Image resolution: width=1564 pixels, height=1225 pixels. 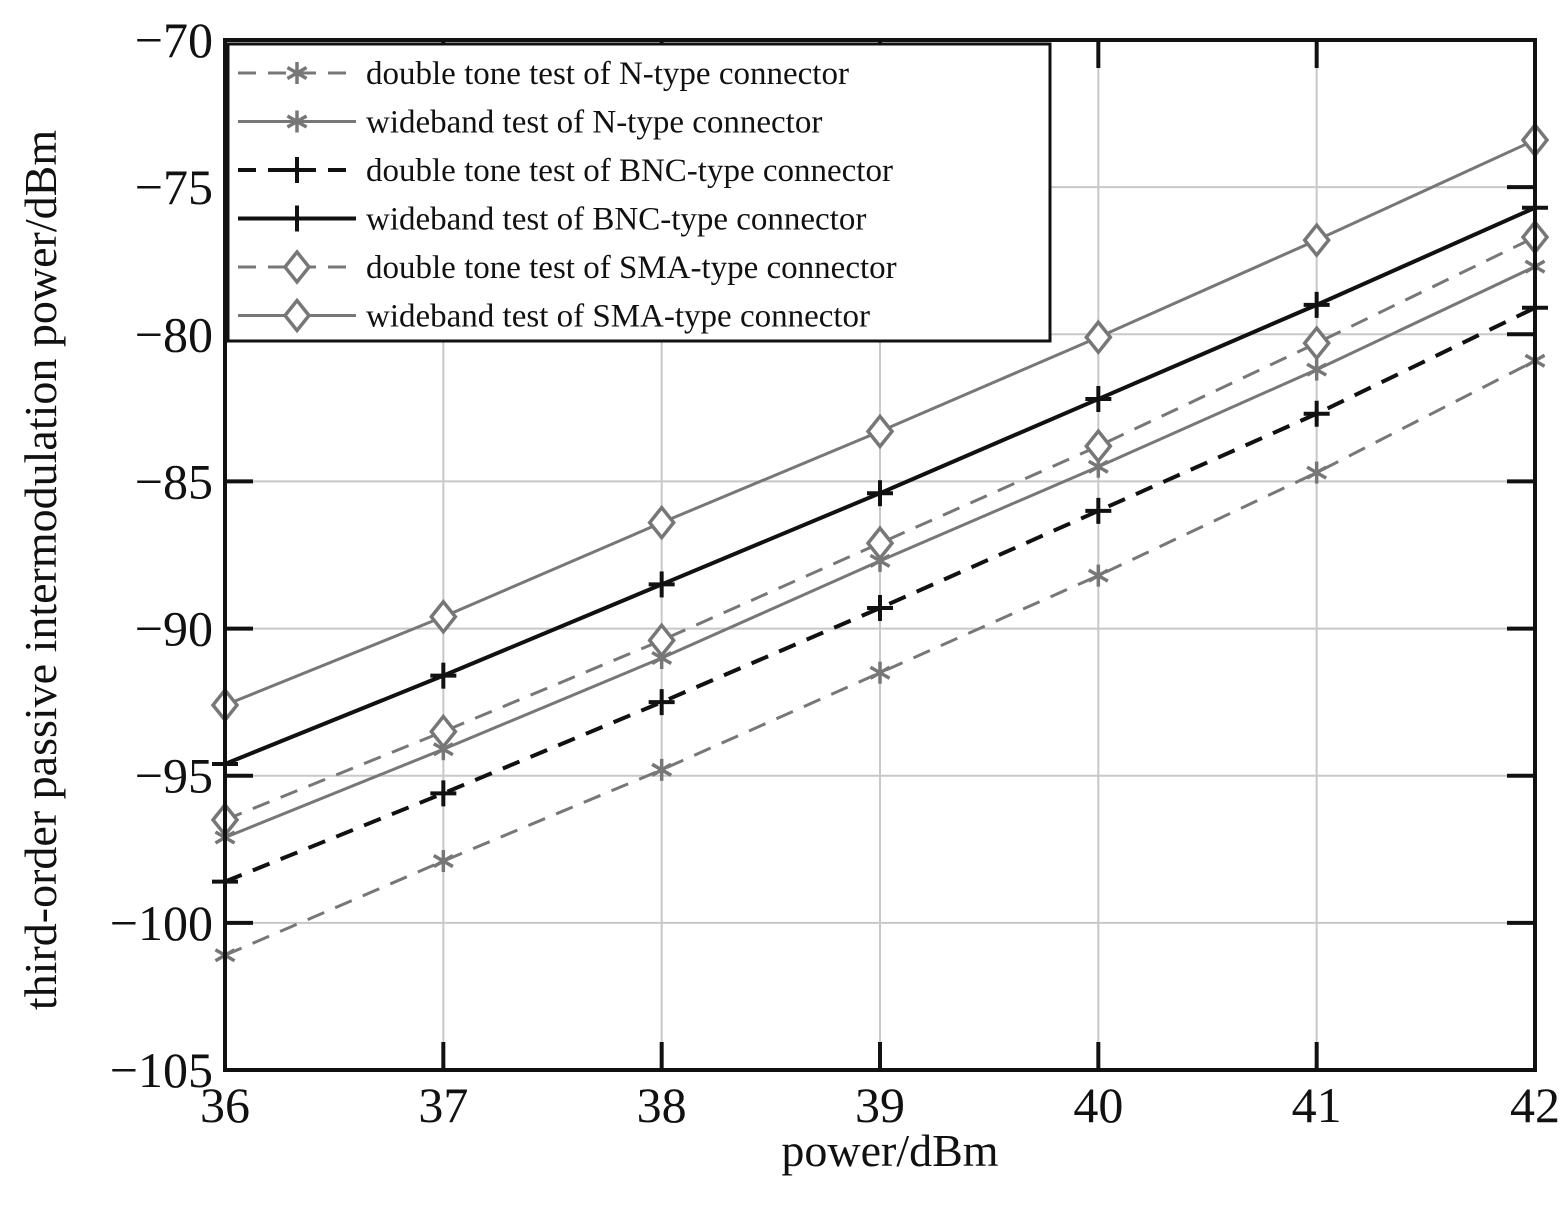 What do you see at coordinates (1098, 1105) in the screenshot?
I see `x-tick-label: 40` at bounding box center [1098, 1105].